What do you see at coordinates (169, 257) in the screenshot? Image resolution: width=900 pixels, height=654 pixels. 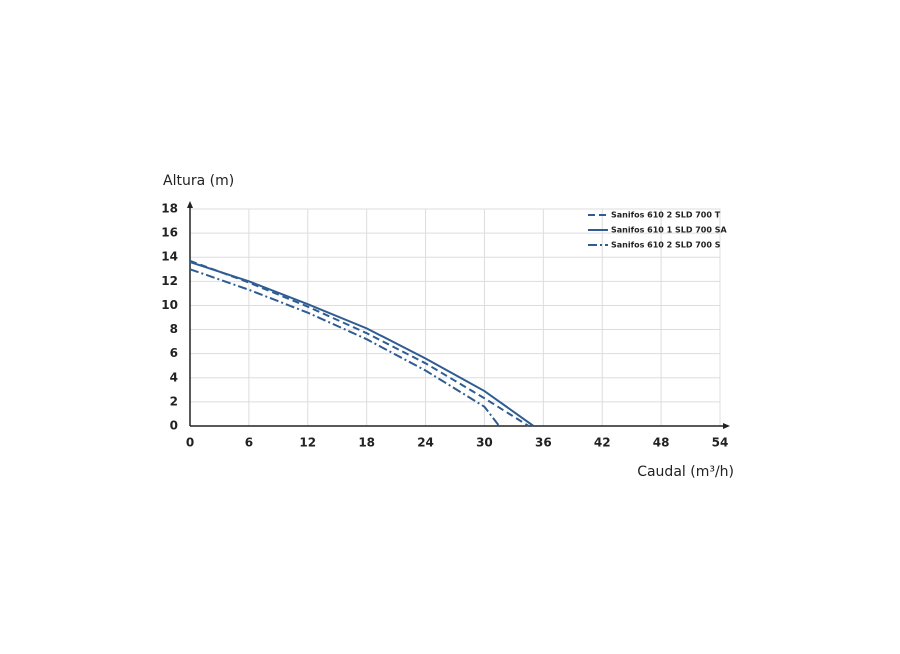 I see `y-tick-label: 14` at bounding box center [169, 257].